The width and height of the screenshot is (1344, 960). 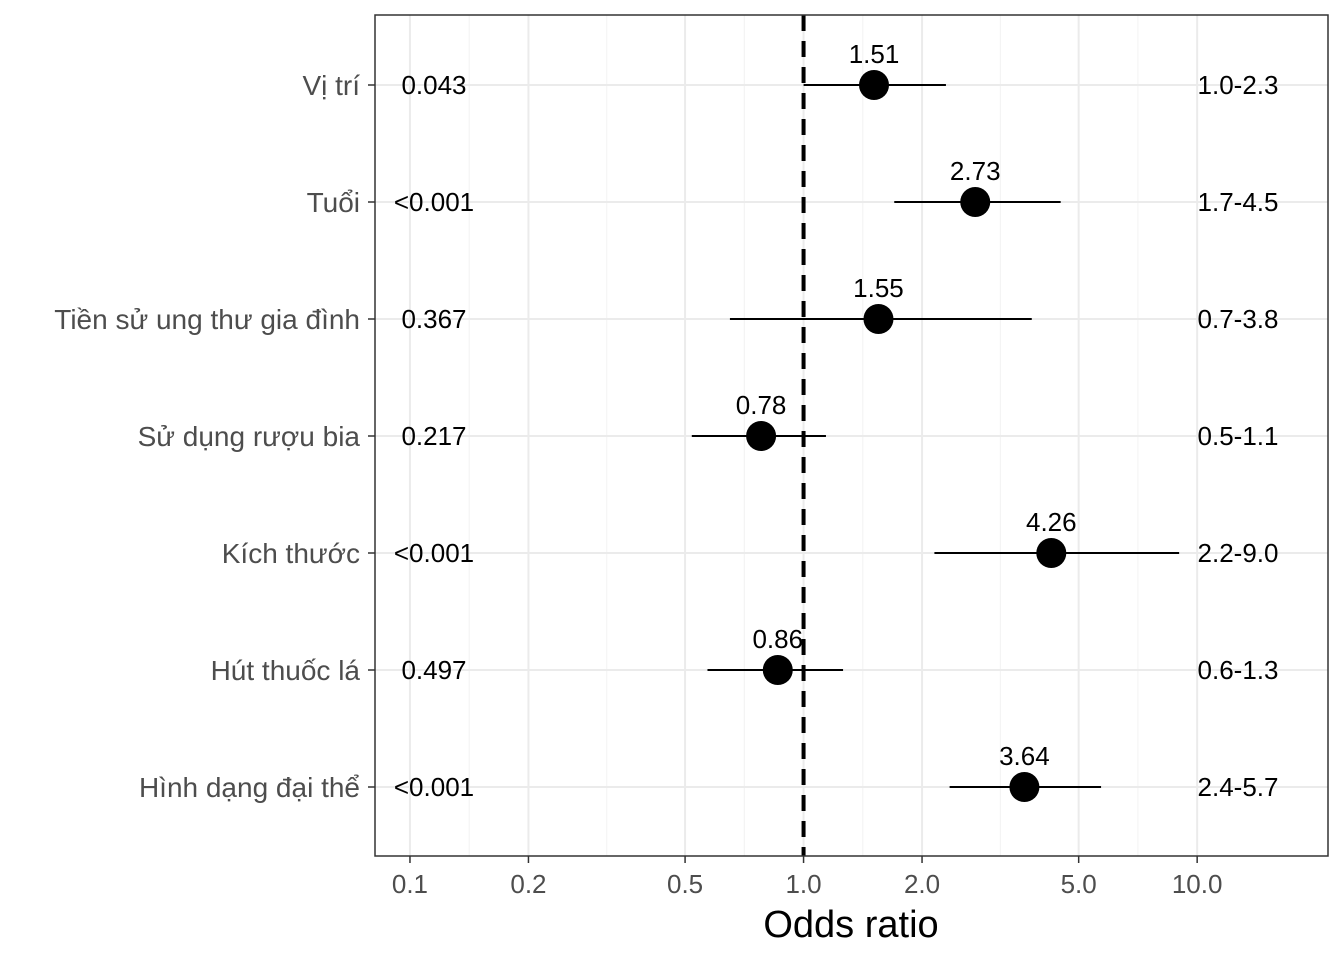 What do you see at coordinates (922, 884) in the screenshot?
I see `x-tick-label: 2.0` at bounding box center [922, 884].